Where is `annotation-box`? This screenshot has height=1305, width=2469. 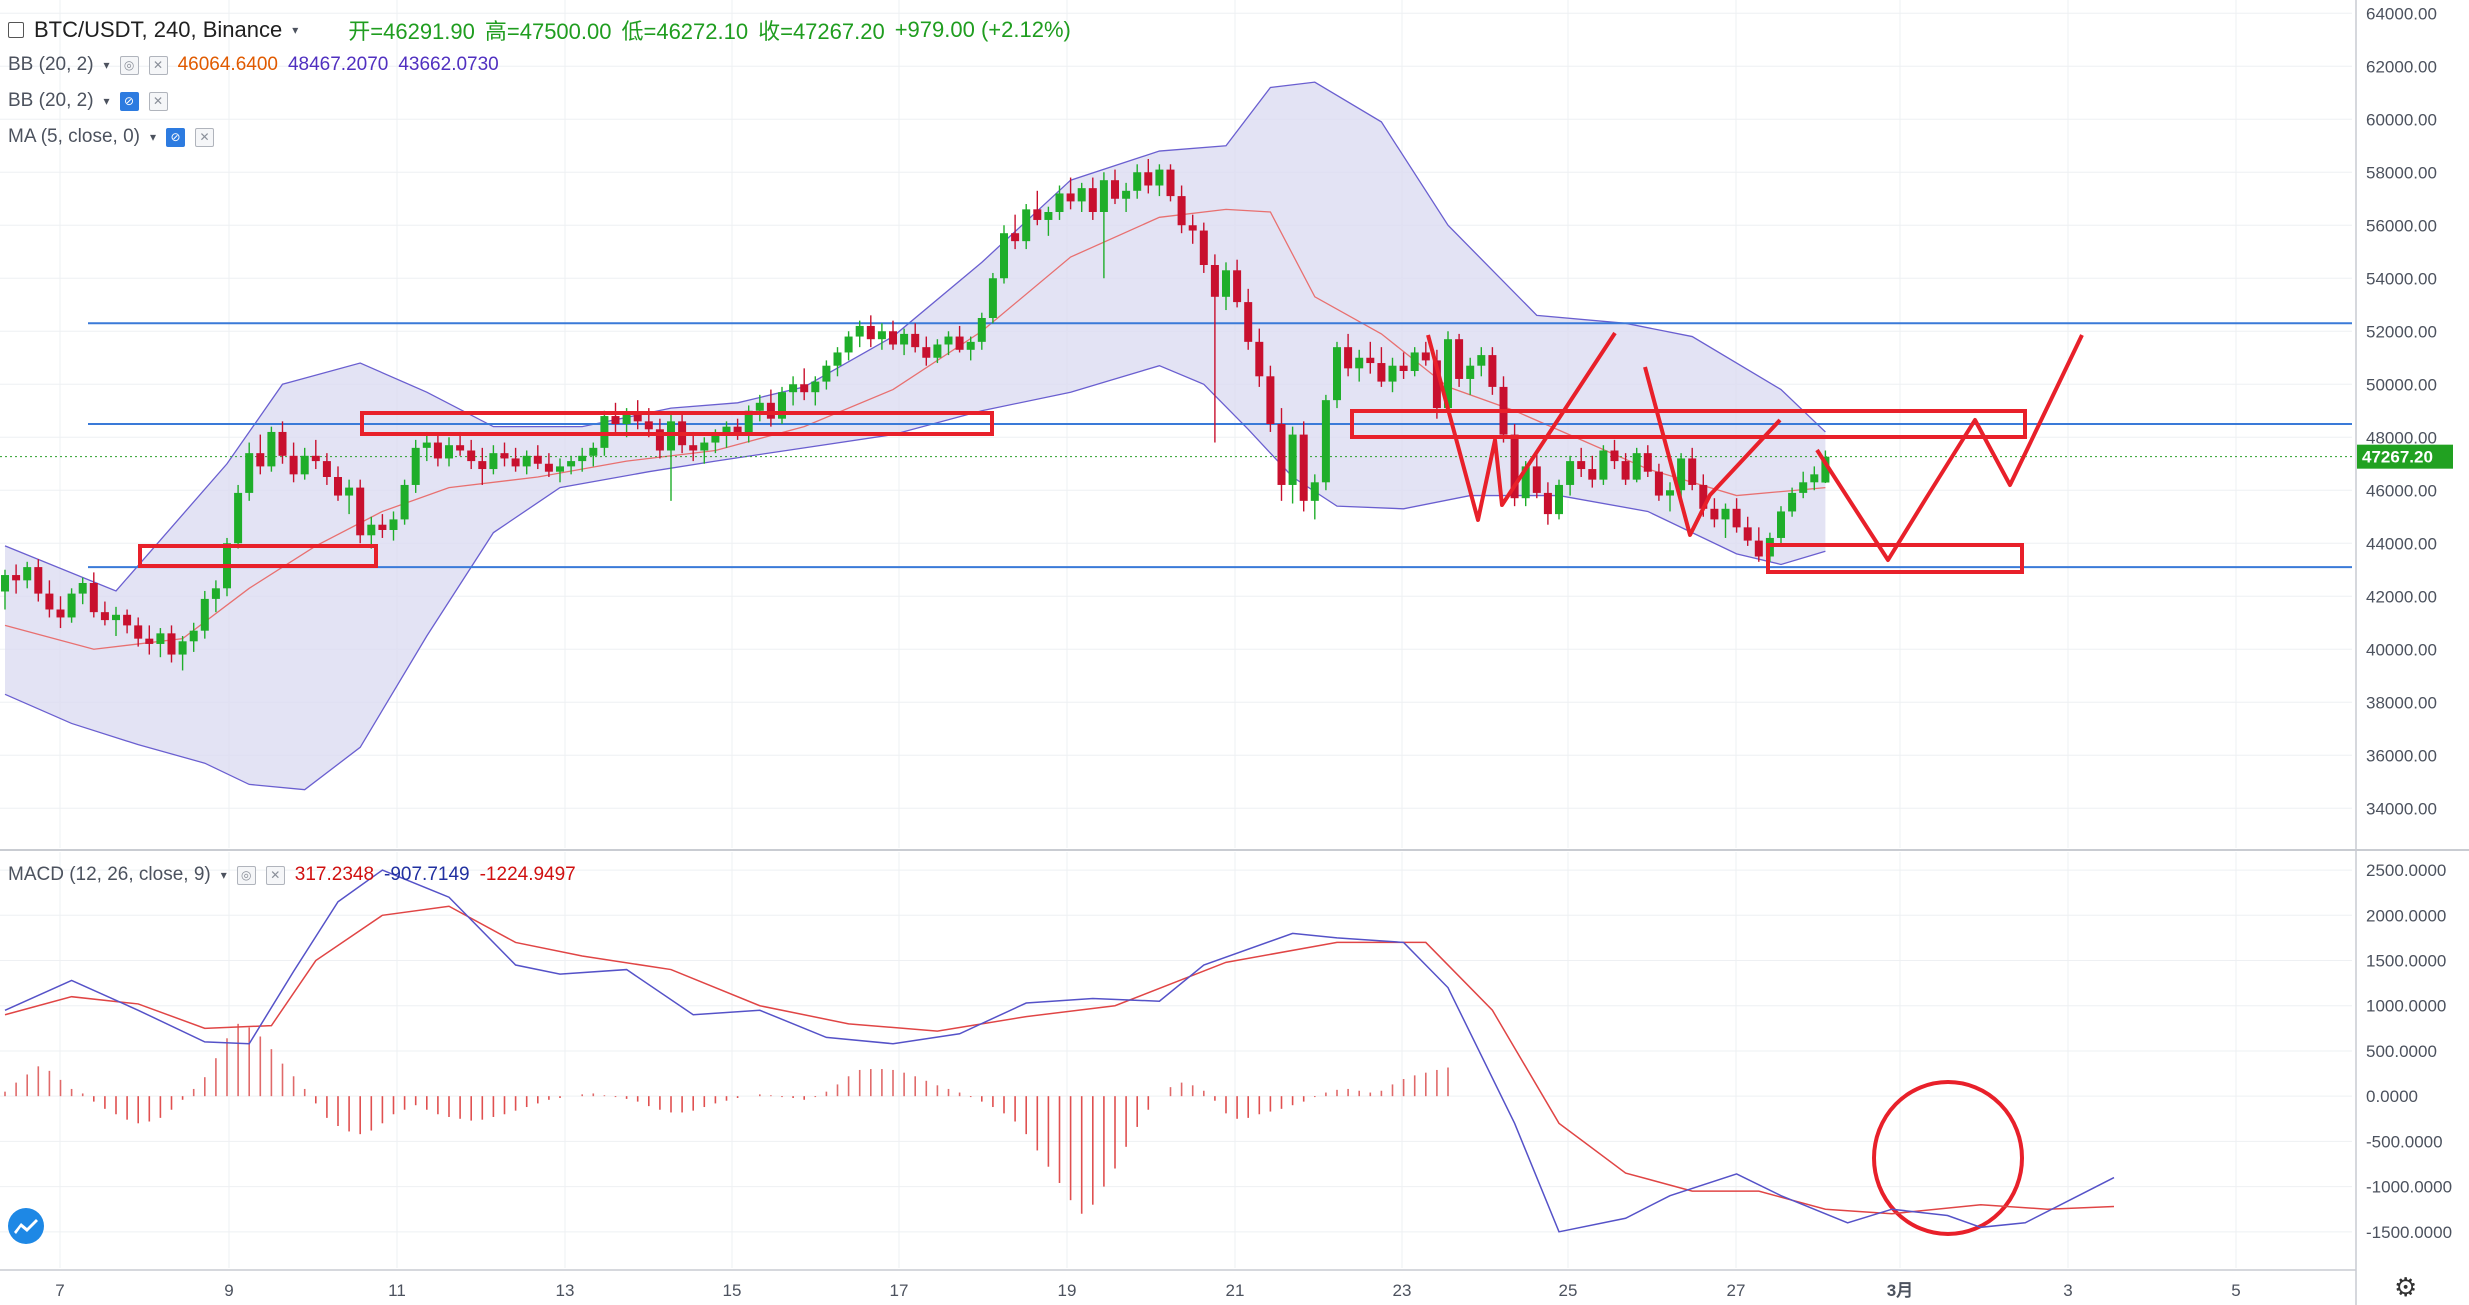
annotation-box is located at coordinates (1688, 424).